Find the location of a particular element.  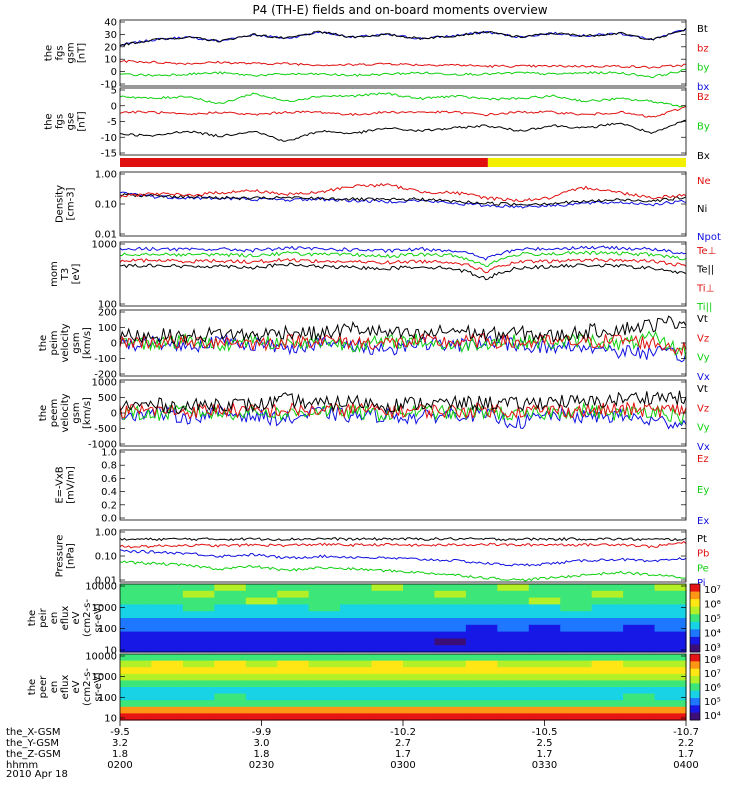

y-tick-label: 1000 is located at coordinates (104, 608).